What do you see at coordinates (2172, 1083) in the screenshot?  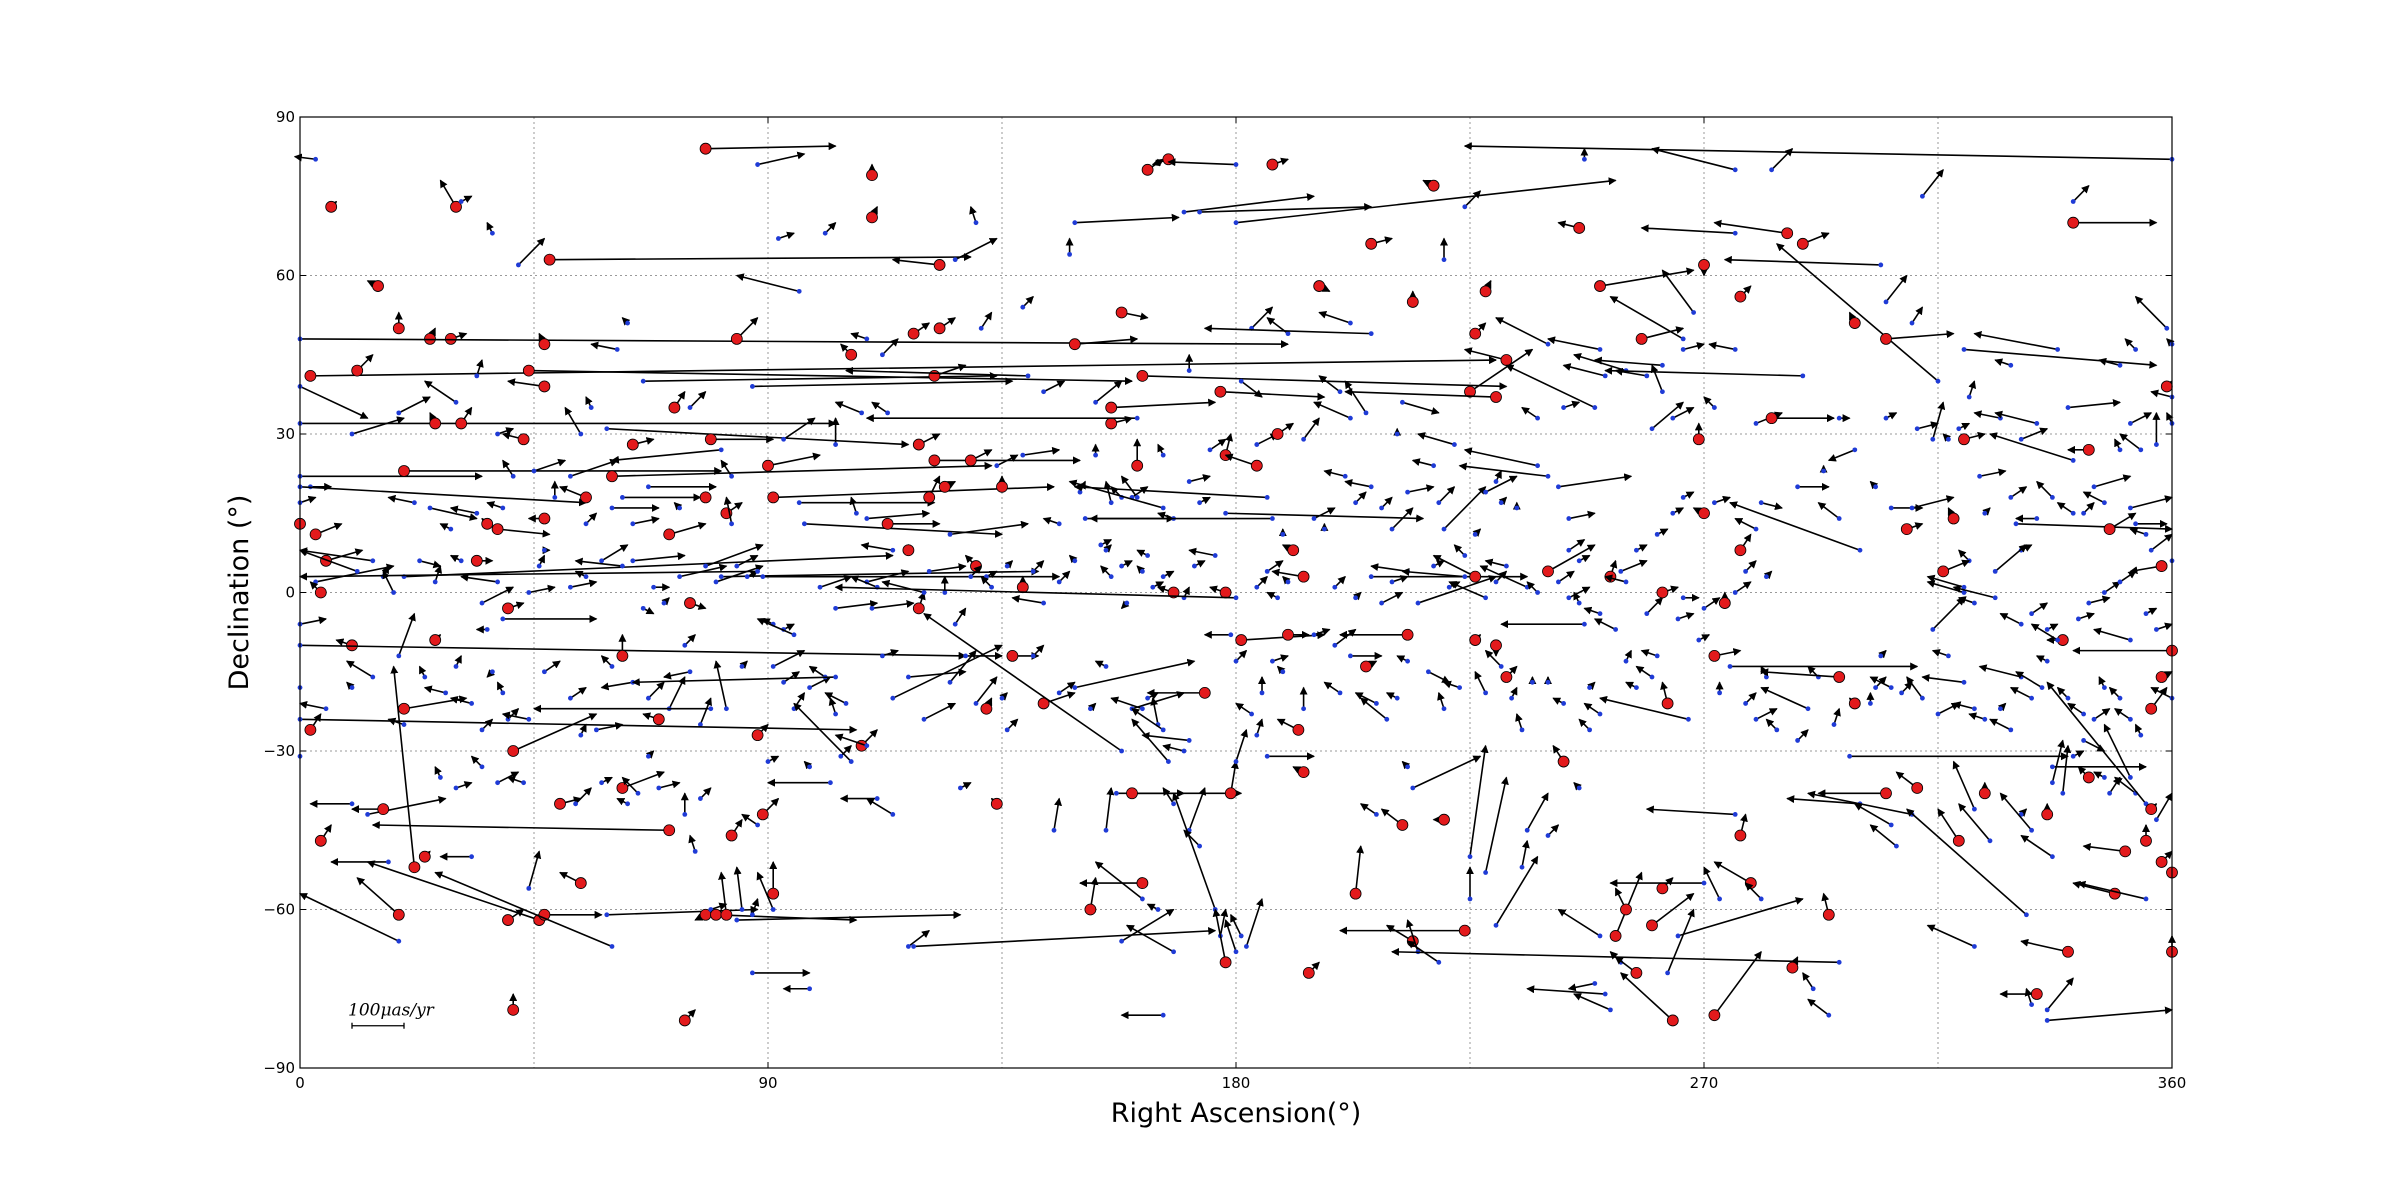 I see `x-tick-label: 360` at bounding box center [2172, 1083].